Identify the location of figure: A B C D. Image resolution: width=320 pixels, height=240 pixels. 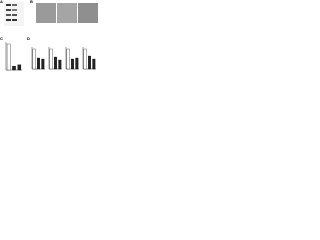
(49, 35).